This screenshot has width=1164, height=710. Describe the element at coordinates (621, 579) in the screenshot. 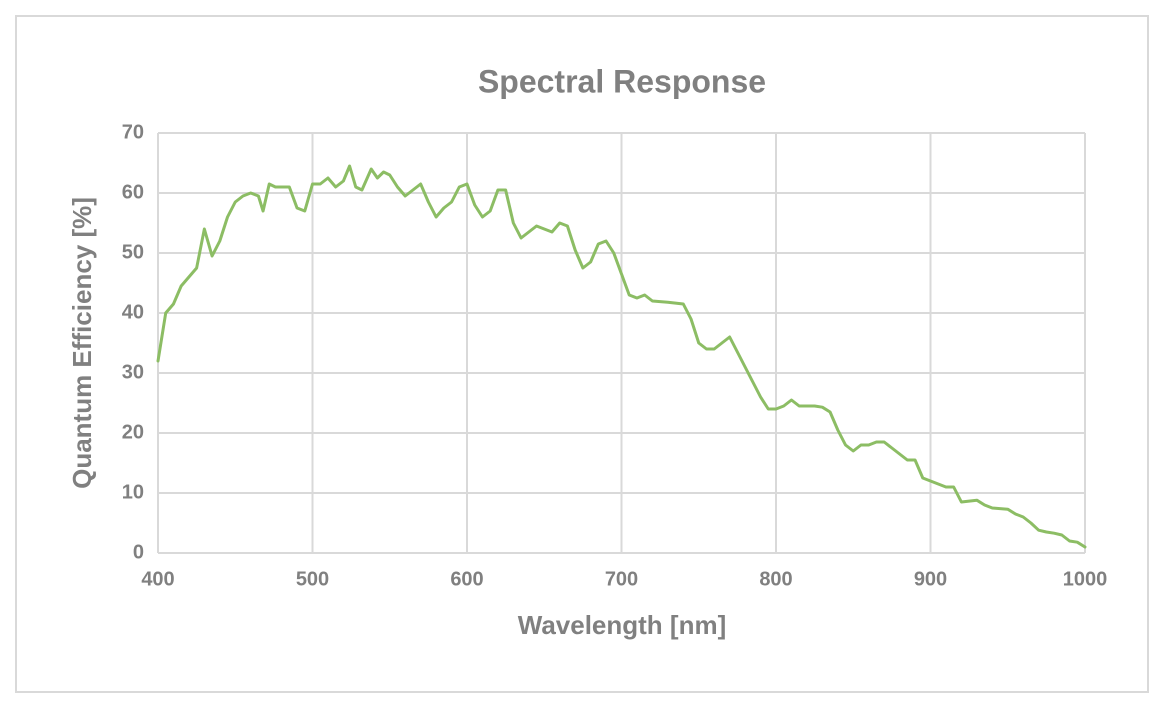

I see `x-tick-label: 700` at that location.